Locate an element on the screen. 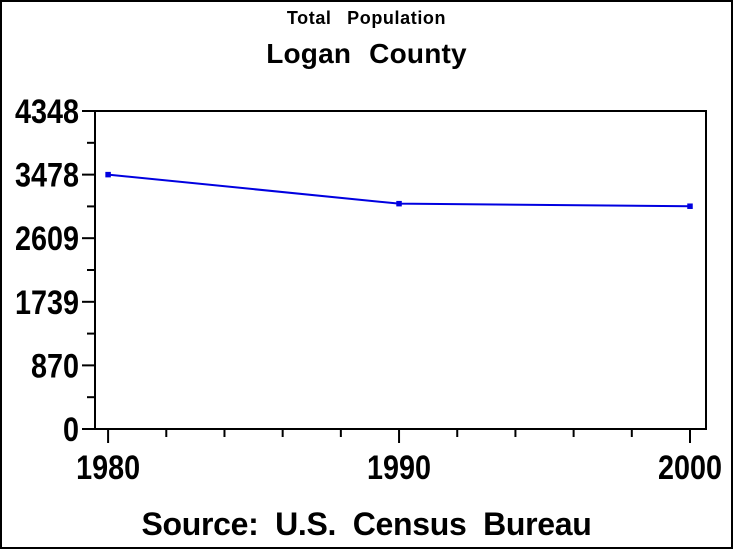 The width and height of the screenshot is (733, 550). y-tick-label: 3478 is located at coordinates (47, 176).